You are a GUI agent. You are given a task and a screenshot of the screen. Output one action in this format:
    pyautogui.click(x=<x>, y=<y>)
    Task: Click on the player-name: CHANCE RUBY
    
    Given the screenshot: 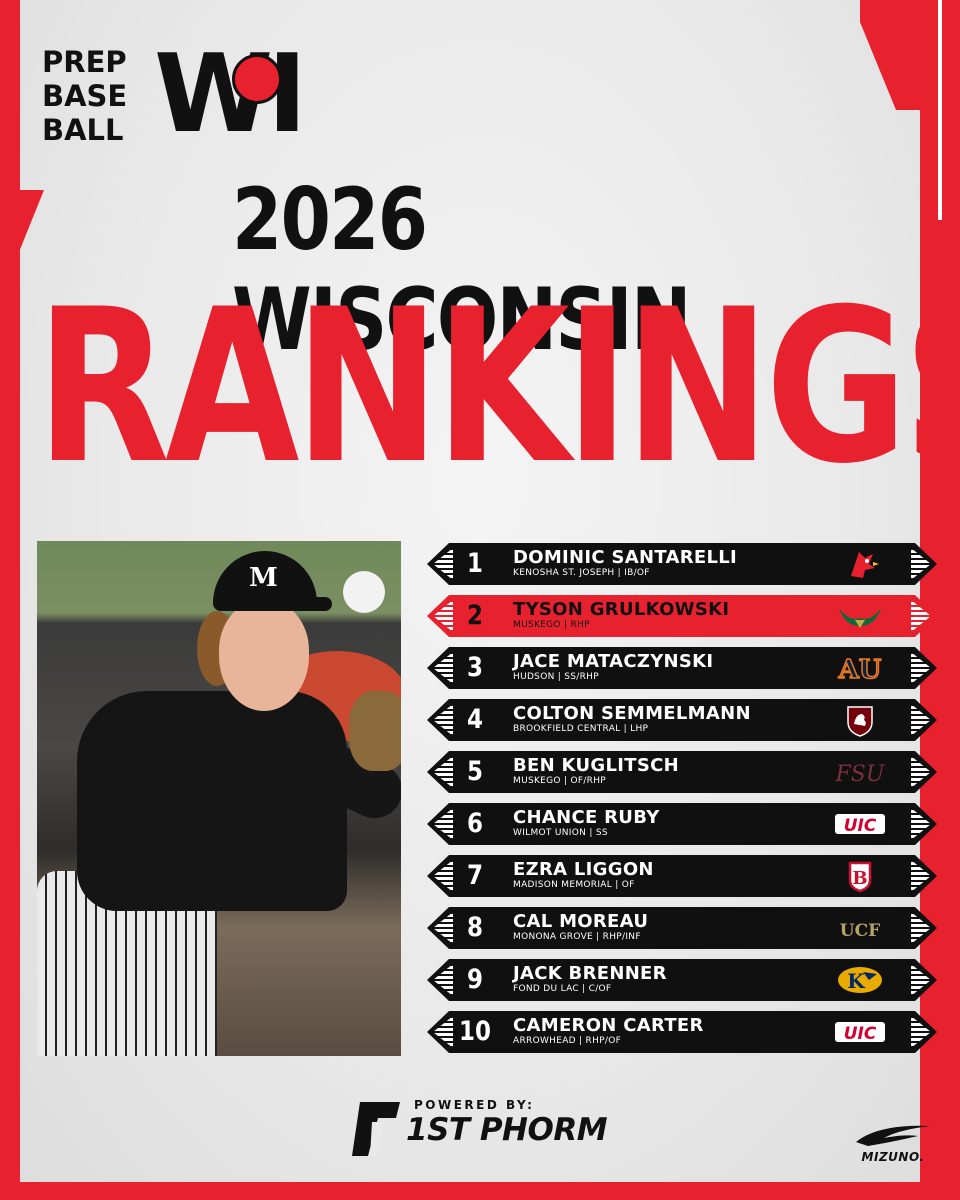 What is the action you would take?
    pyautogui.click(x=586, y=817)
    